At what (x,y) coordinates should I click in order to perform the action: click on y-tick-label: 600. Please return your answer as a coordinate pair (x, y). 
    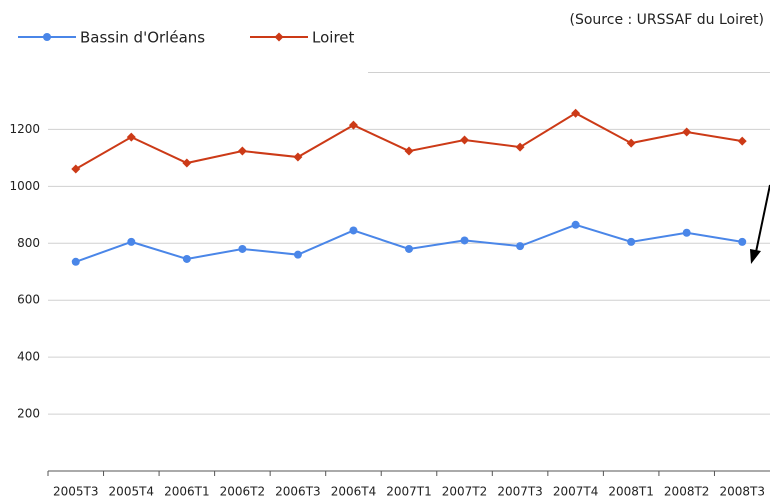
    Looking at the image, I should click on (28, 300).